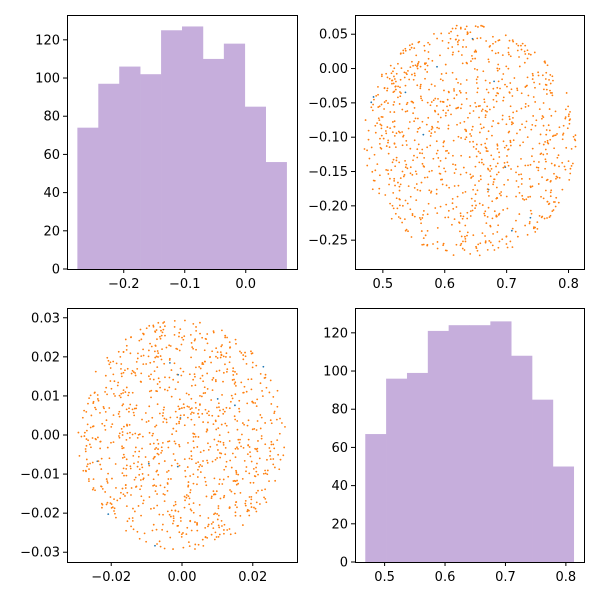 The width and height of the screenshot is (600, 600). I want to click on y-tick-label: 0.05, so click(333, 35).